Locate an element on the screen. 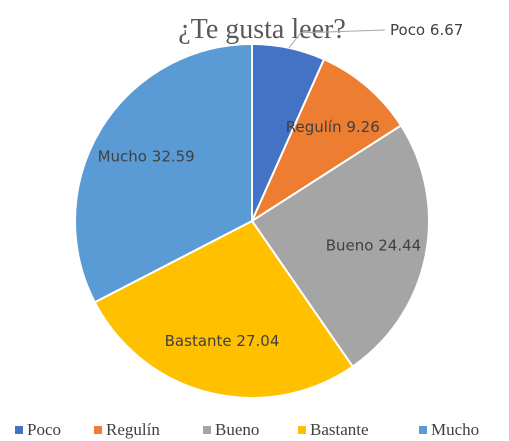 The width and height of the screenshot is (509, 441). data-label-name: Poco is located at coordinates (407, 30).